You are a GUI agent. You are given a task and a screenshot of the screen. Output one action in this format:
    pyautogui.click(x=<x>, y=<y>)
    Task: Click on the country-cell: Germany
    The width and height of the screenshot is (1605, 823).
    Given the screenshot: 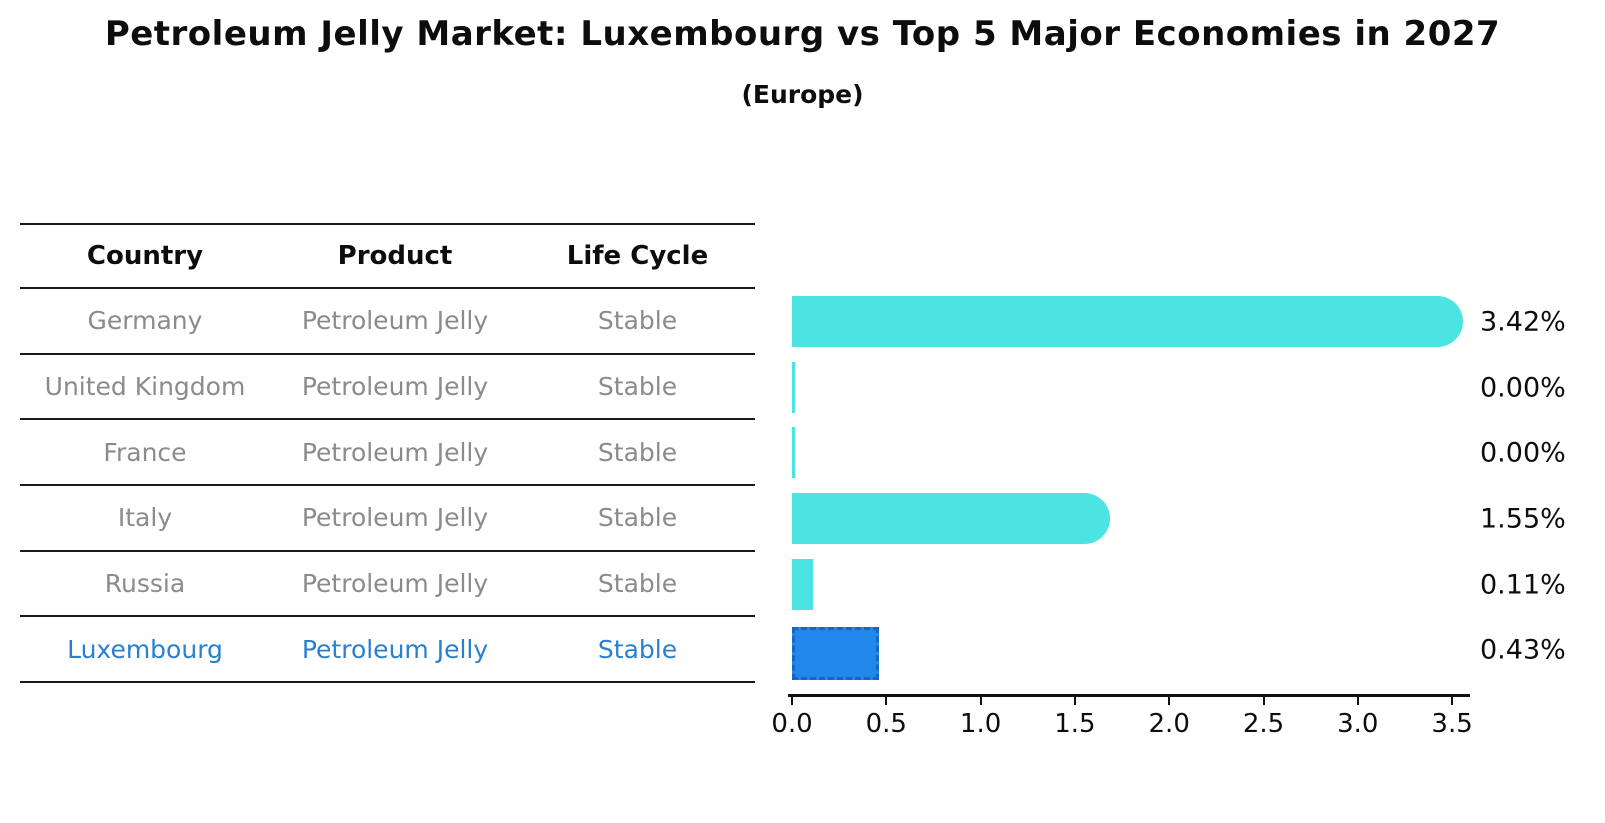 What is the action you would take?
    pyautogui.click(x=145, y=321)
    